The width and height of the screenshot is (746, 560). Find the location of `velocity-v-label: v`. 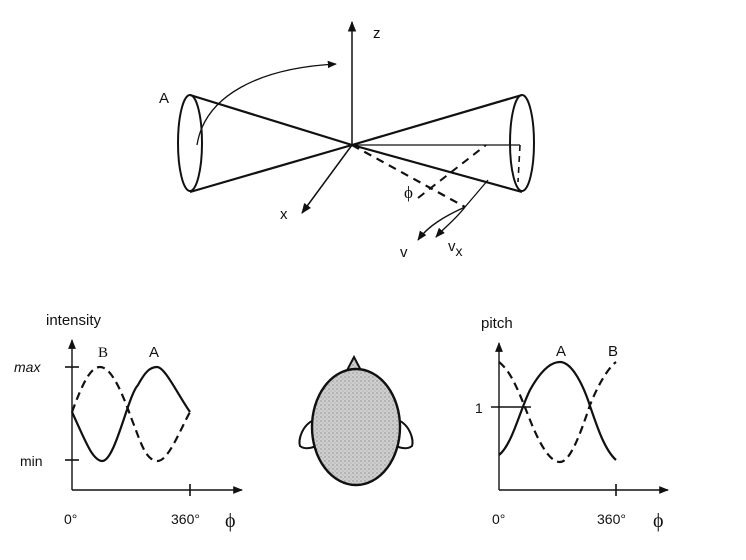

velocity-v-label: v is located at coordinates (404, 252).